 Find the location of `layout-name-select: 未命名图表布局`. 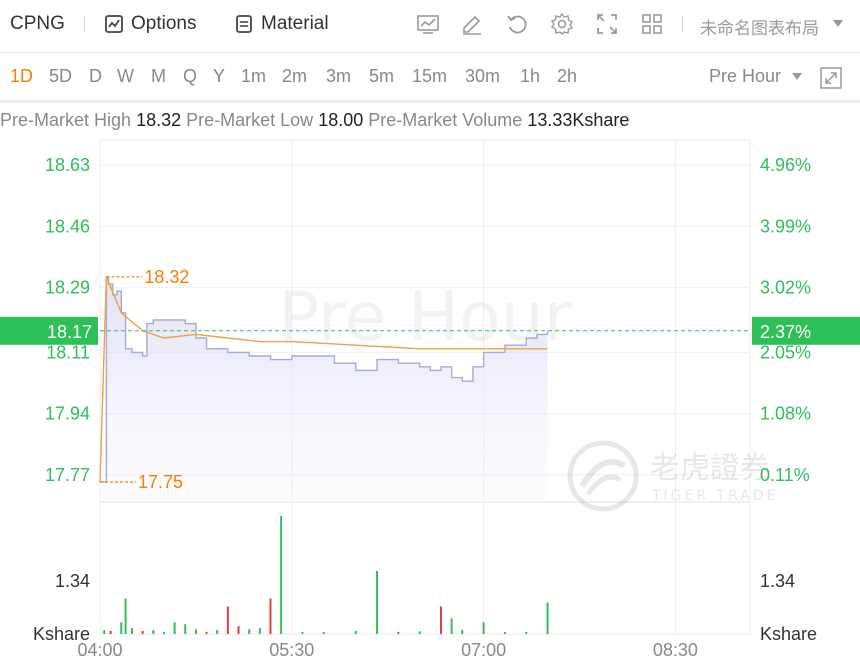

layout-name-select: 未命名图表布局 is located at coordinates (759, 28).